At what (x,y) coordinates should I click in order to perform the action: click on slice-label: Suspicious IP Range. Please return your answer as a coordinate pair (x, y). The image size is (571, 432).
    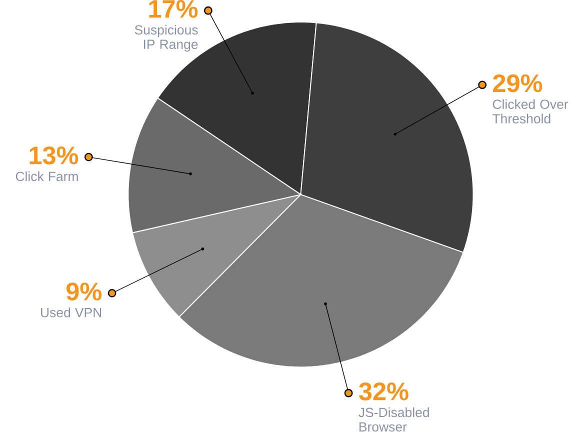
    Looking at the image, I should click on (166, 38).